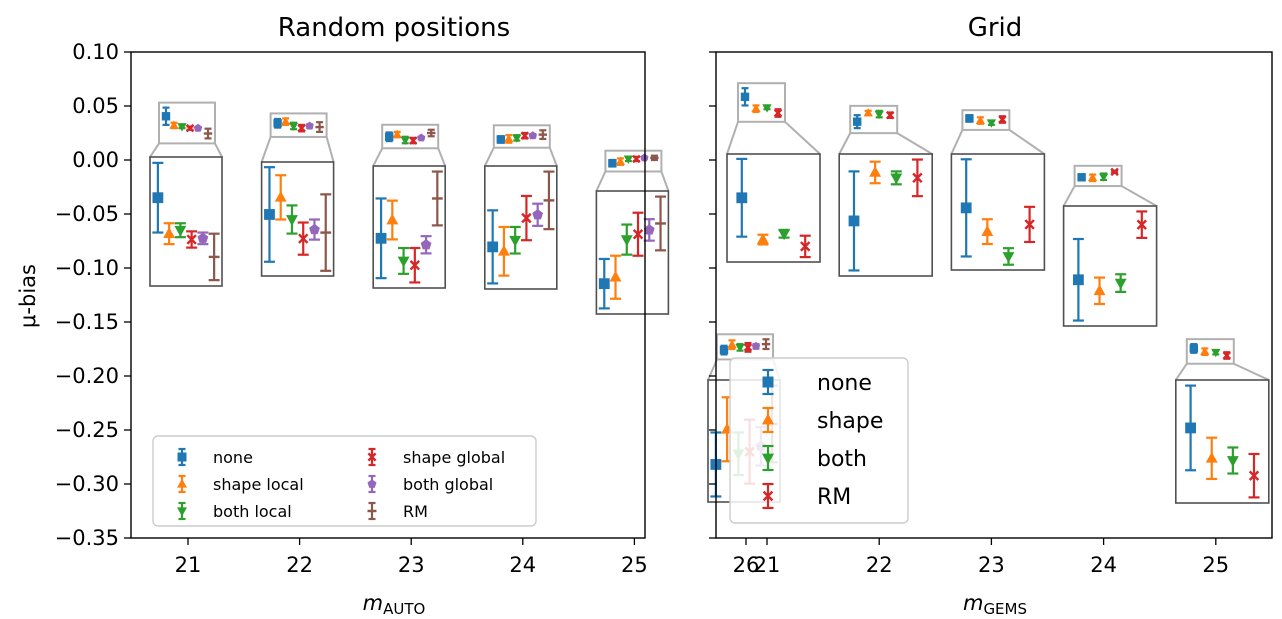 The width and height of the screenshot is (1282, 619). Describe the element at coordinates (87, 214) in the screenshot. I see `y-tick-label: −0.05` at that location.